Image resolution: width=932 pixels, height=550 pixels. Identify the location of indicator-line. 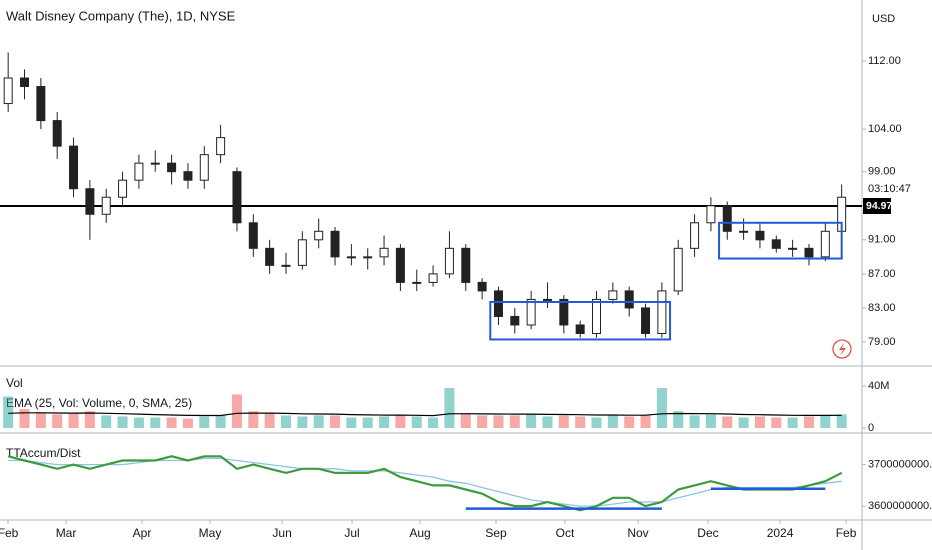
(425, 483).